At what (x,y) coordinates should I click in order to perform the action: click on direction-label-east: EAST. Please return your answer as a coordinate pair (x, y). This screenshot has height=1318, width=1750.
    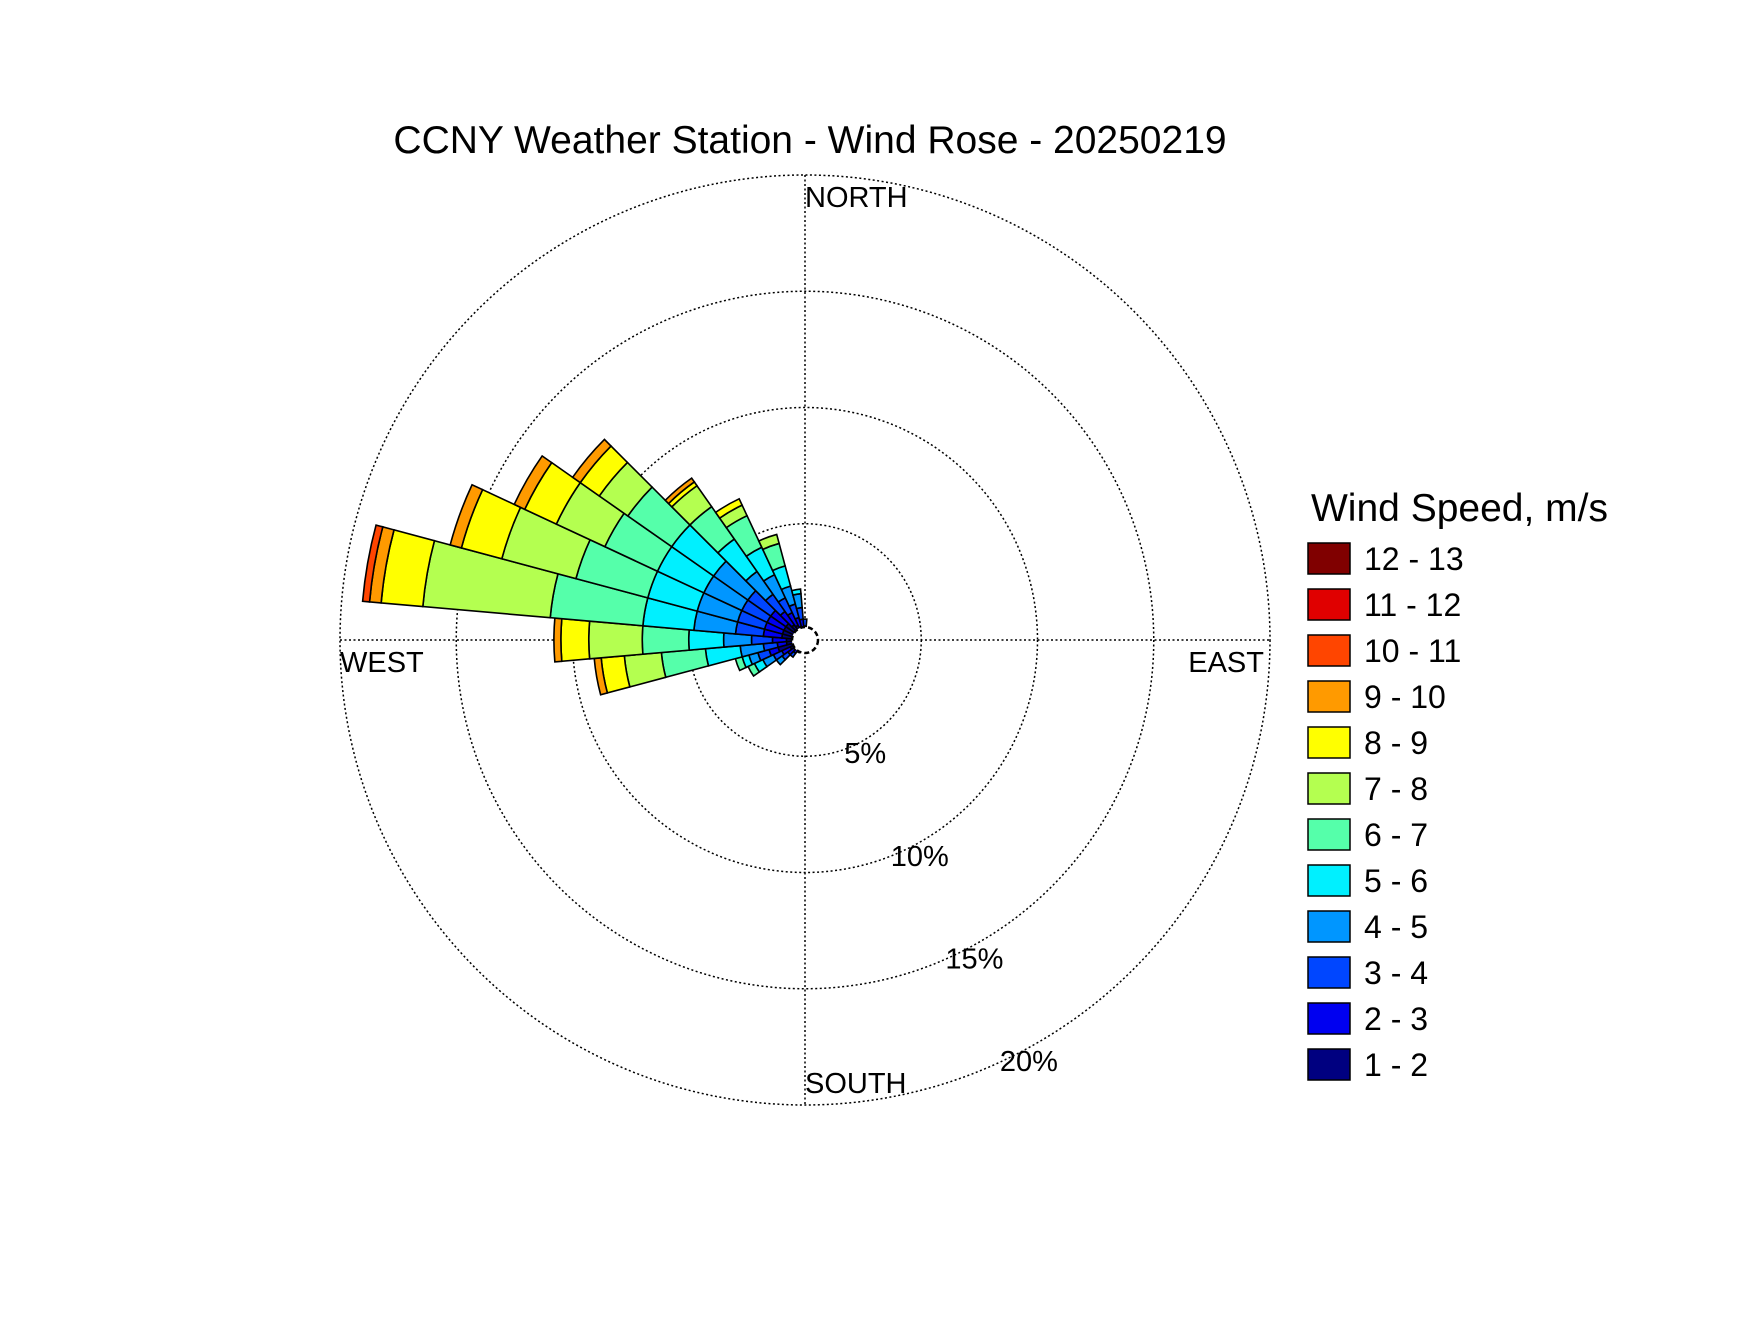
    Looking at the image, I should click on (1226, 663).